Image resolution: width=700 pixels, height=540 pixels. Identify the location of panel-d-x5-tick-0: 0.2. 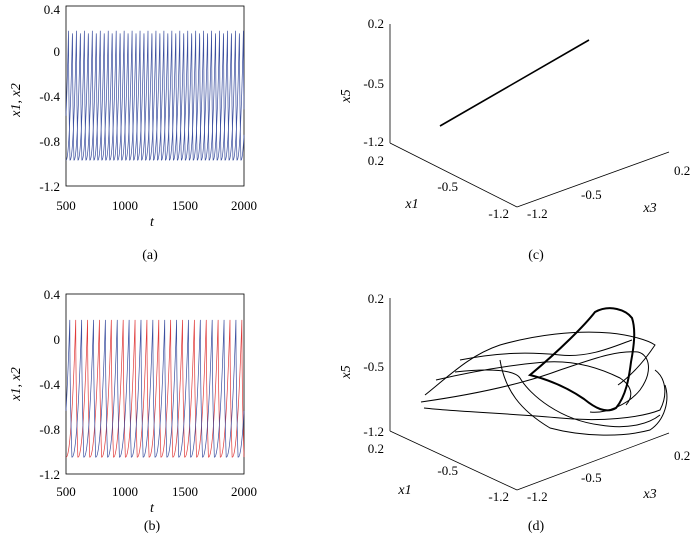
(376, 298).